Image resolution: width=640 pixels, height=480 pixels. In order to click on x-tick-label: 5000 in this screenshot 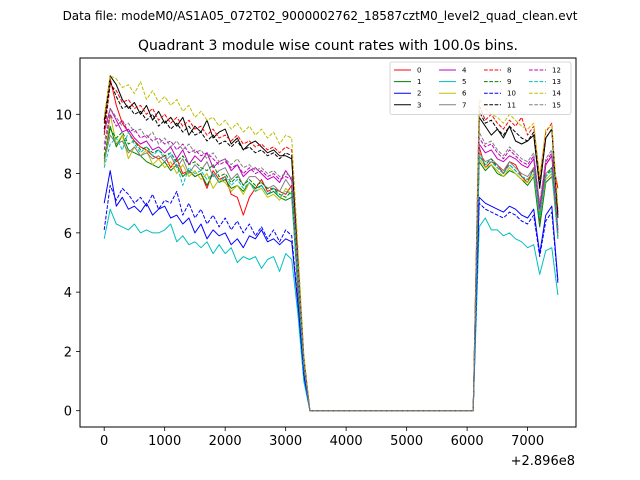, I will do `click(406, 441)`.